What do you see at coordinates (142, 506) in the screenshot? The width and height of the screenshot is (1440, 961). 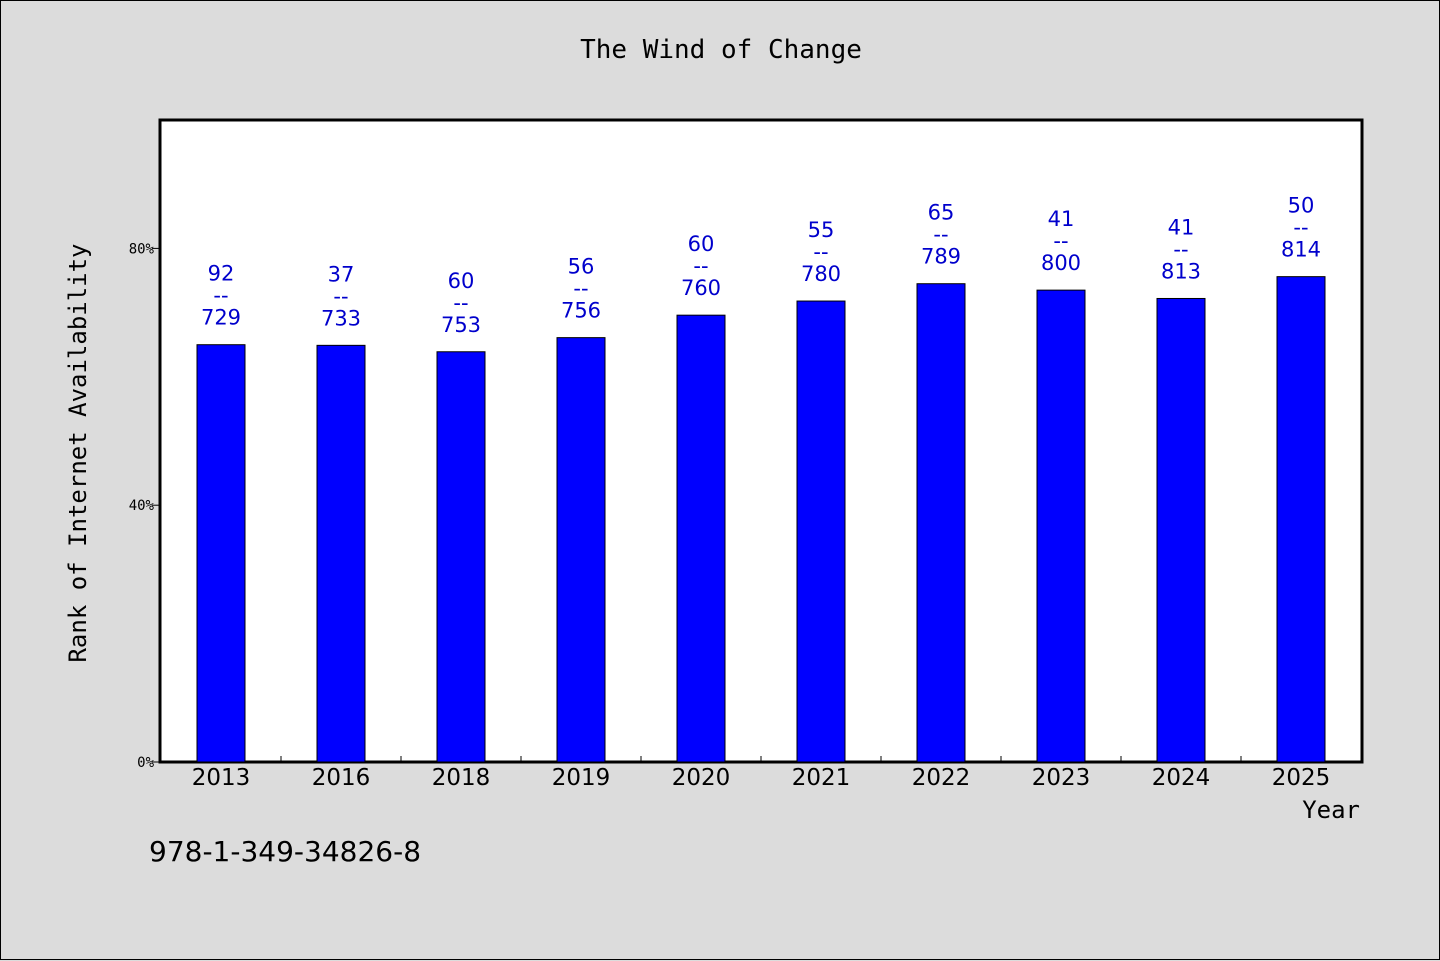 I see `y-tick-label: 40%` at bounding box center [142, 506].